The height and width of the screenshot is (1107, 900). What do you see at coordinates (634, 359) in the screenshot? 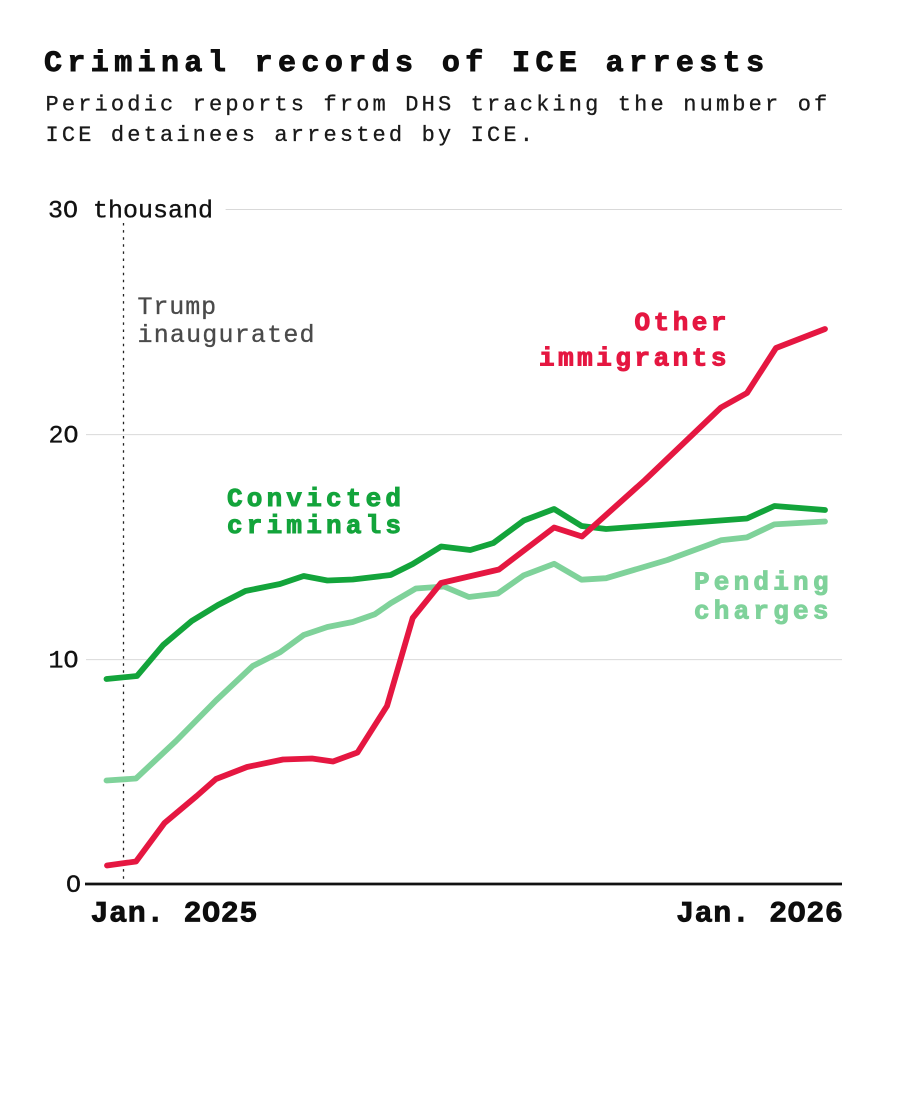
I see `svg-text: immigrants` at bounding box center [634, 359].